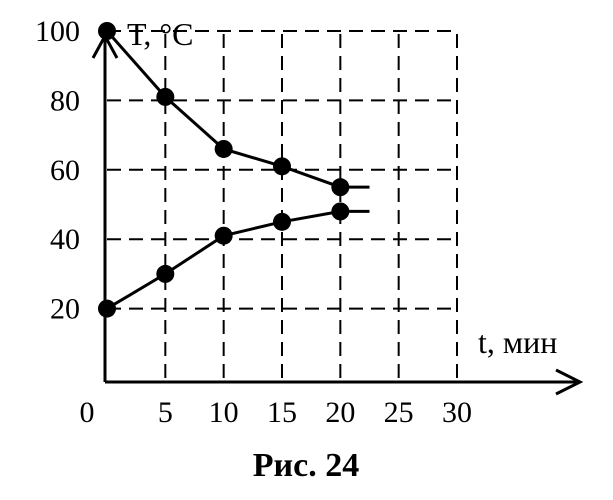 This screenshot has width=613, height=500. I want to click on y-tick-label: 80, so click(65, 100).